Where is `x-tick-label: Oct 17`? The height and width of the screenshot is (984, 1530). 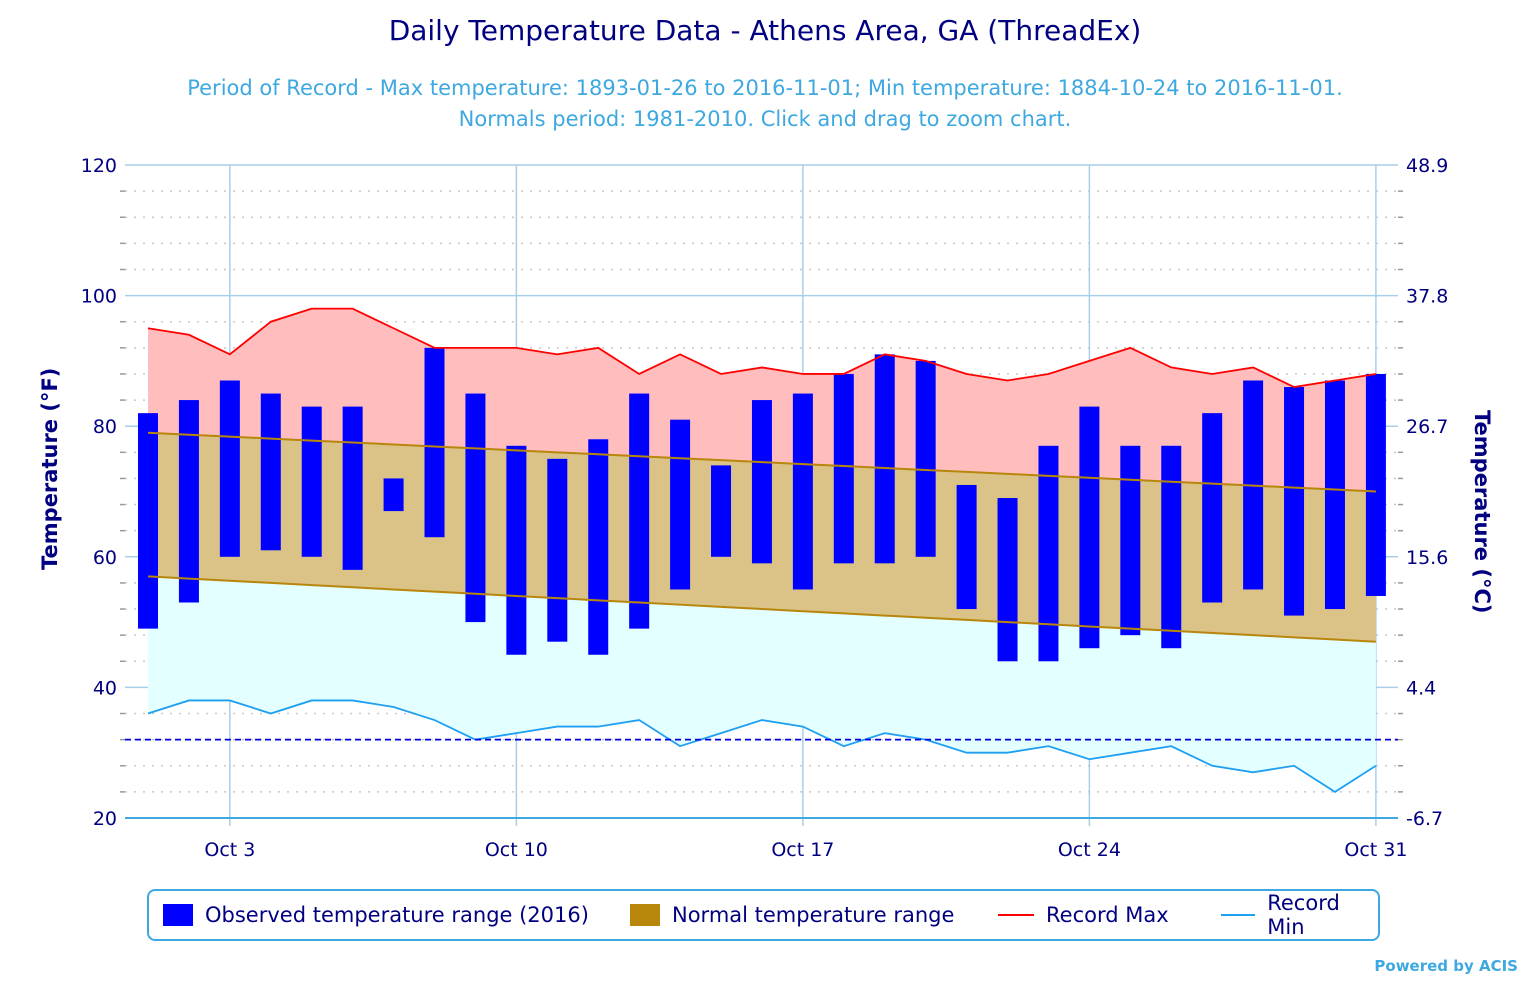
x-tick-label: Oct 17 is located at coordinates (802, 850).